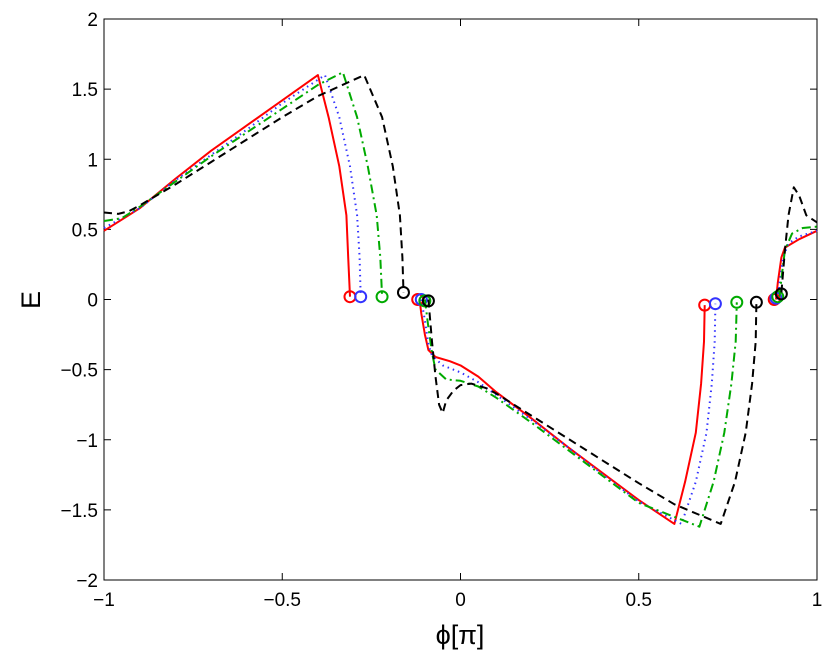  What do you see at coordinates (87, 441) in the screenshot?
I see `y-tick-label: −1` at bounding box center [87, 441].